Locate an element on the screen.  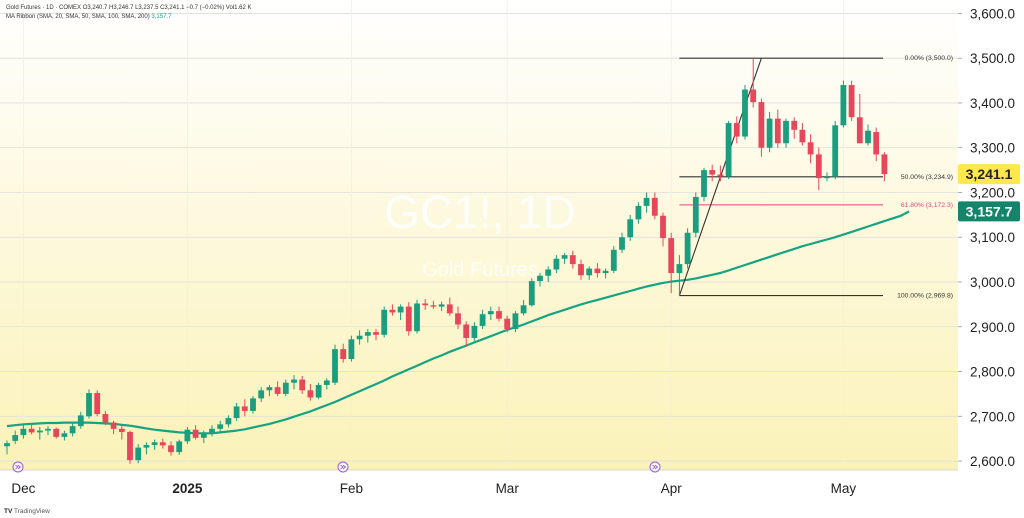
event-markers is located at coordinates (336, 467).